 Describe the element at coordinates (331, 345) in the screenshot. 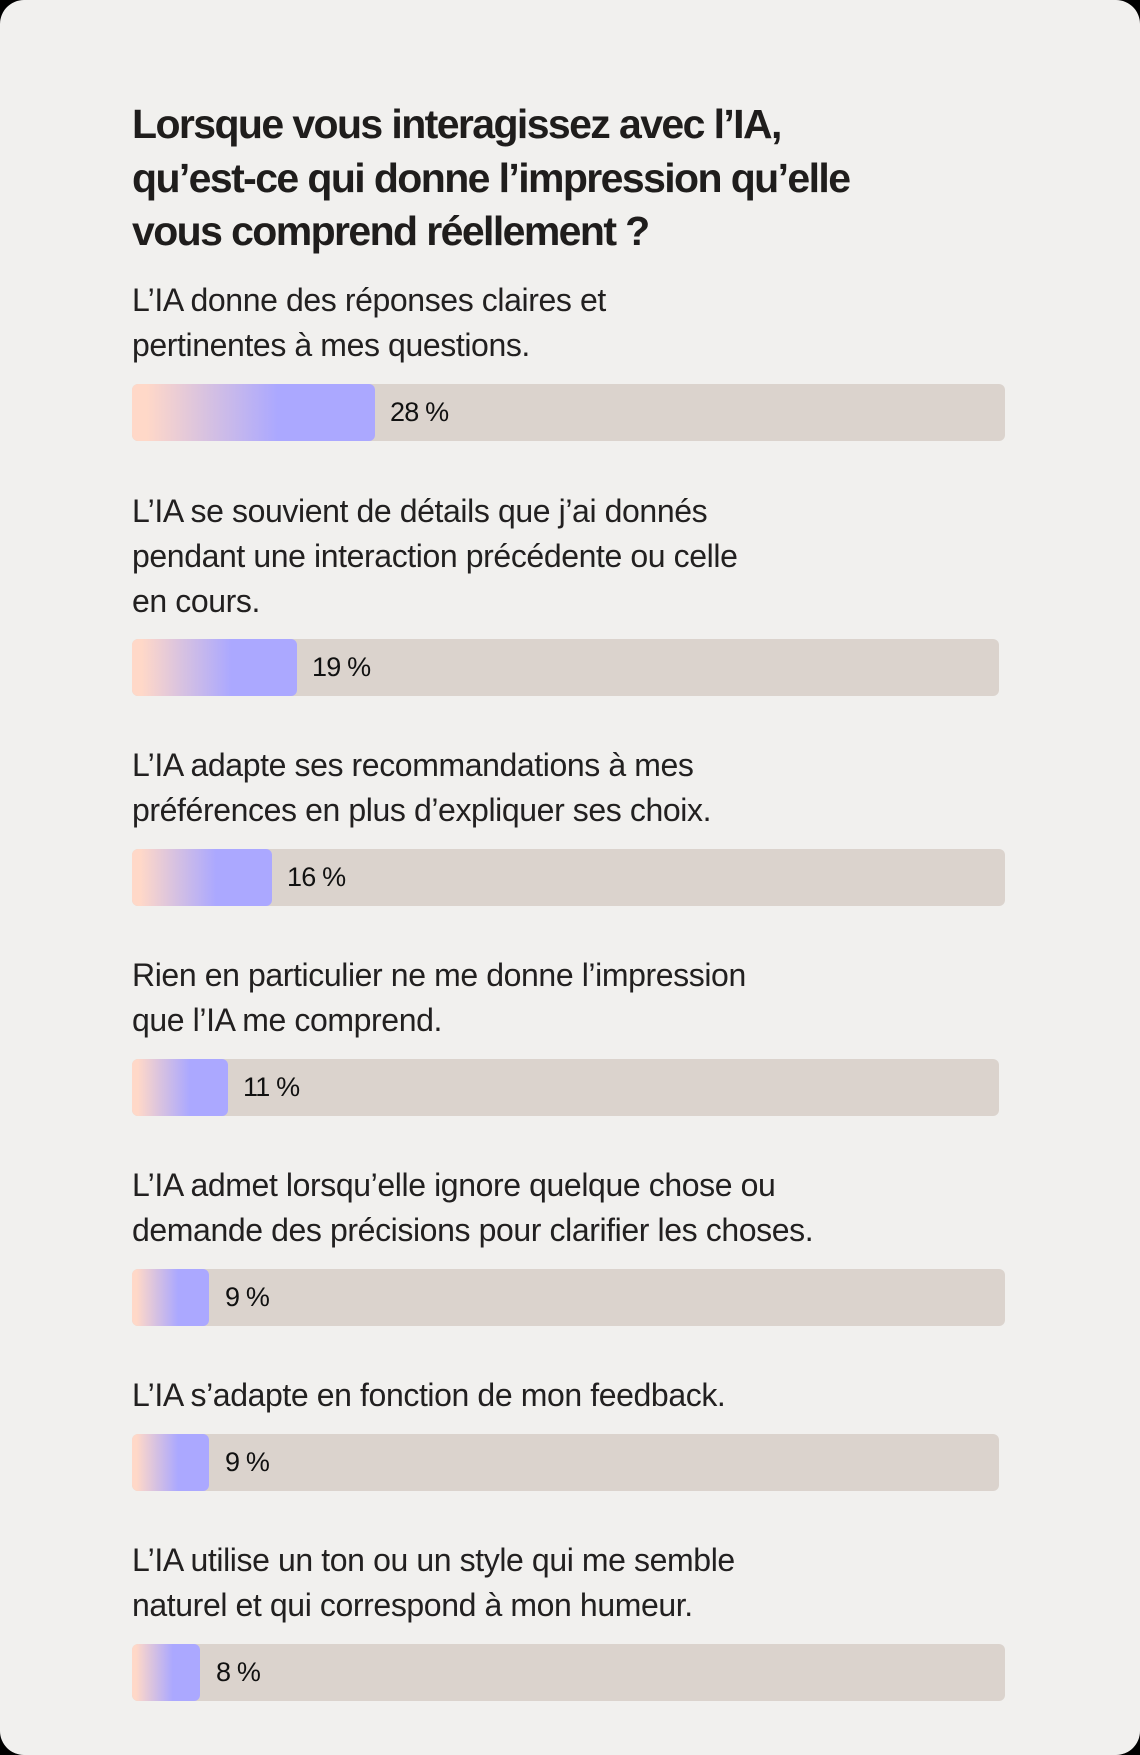

I see `label-line: pertinentes à mes questions.` at that location.